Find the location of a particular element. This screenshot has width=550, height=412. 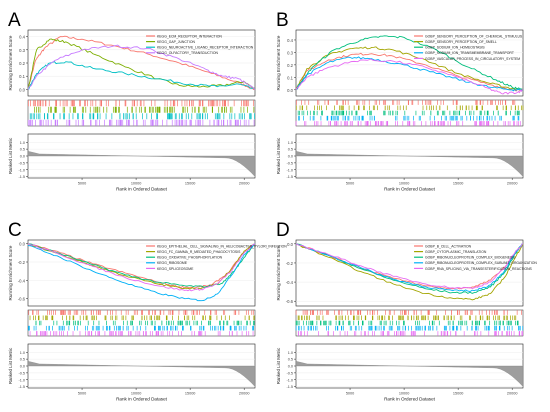

legend-entry: GOBP_SODIUM_ION_TRANSMEMBRANE_TRANSPORT is located at coordinates (469, 53).